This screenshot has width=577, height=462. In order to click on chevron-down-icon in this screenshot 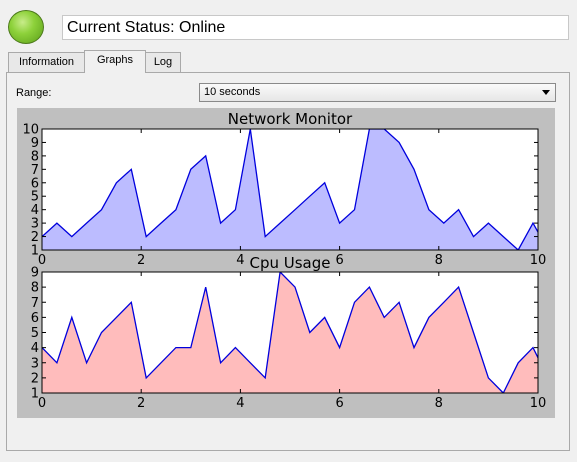, I will do `click(546, 92)`.